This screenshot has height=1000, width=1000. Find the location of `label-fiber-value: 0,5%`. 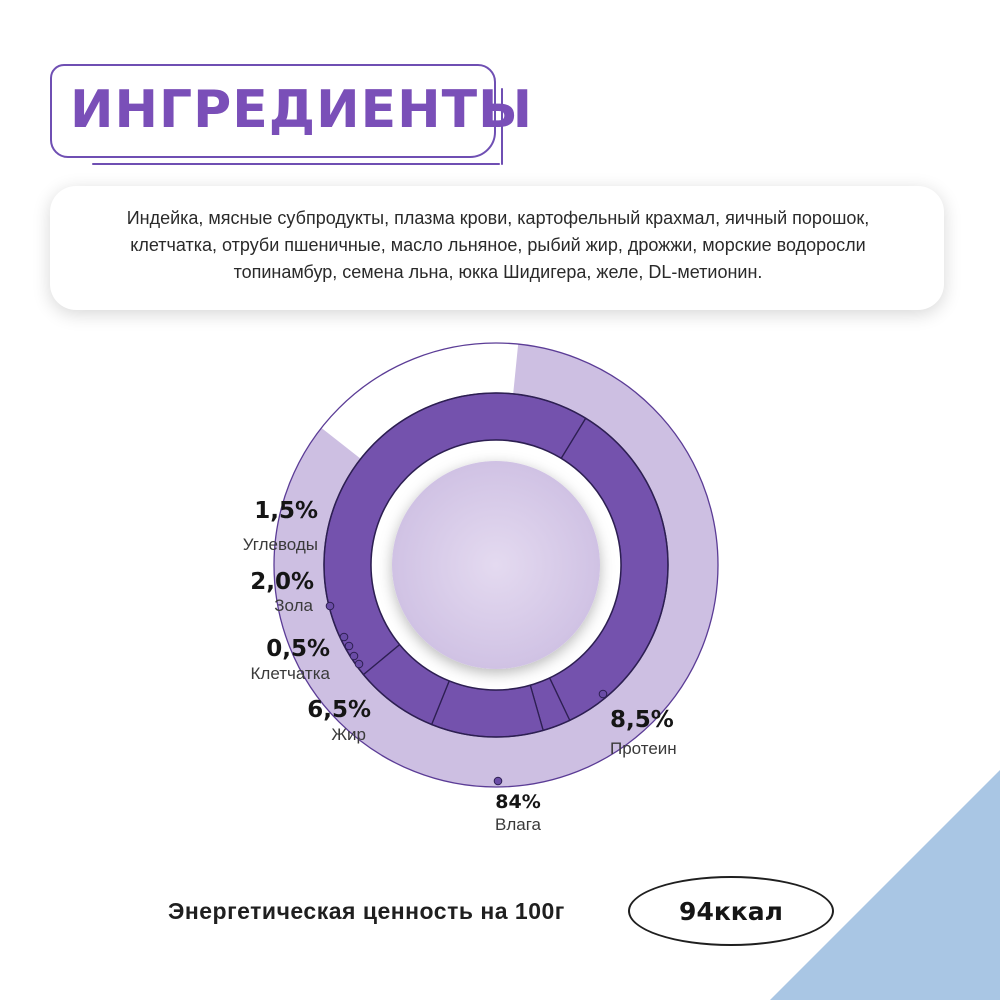

label-fiber-value: 0,5% is located at coordinates (298, 649).